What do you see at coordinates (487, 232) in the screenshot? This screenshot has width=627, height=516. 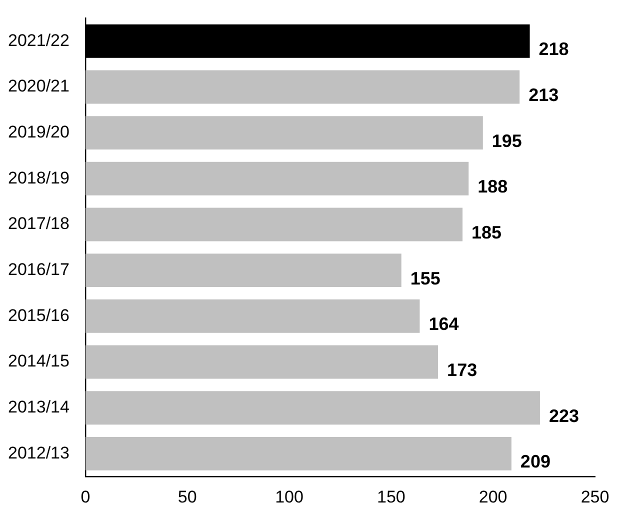 I see `data-label: 185` at bounding box center [487, 232].